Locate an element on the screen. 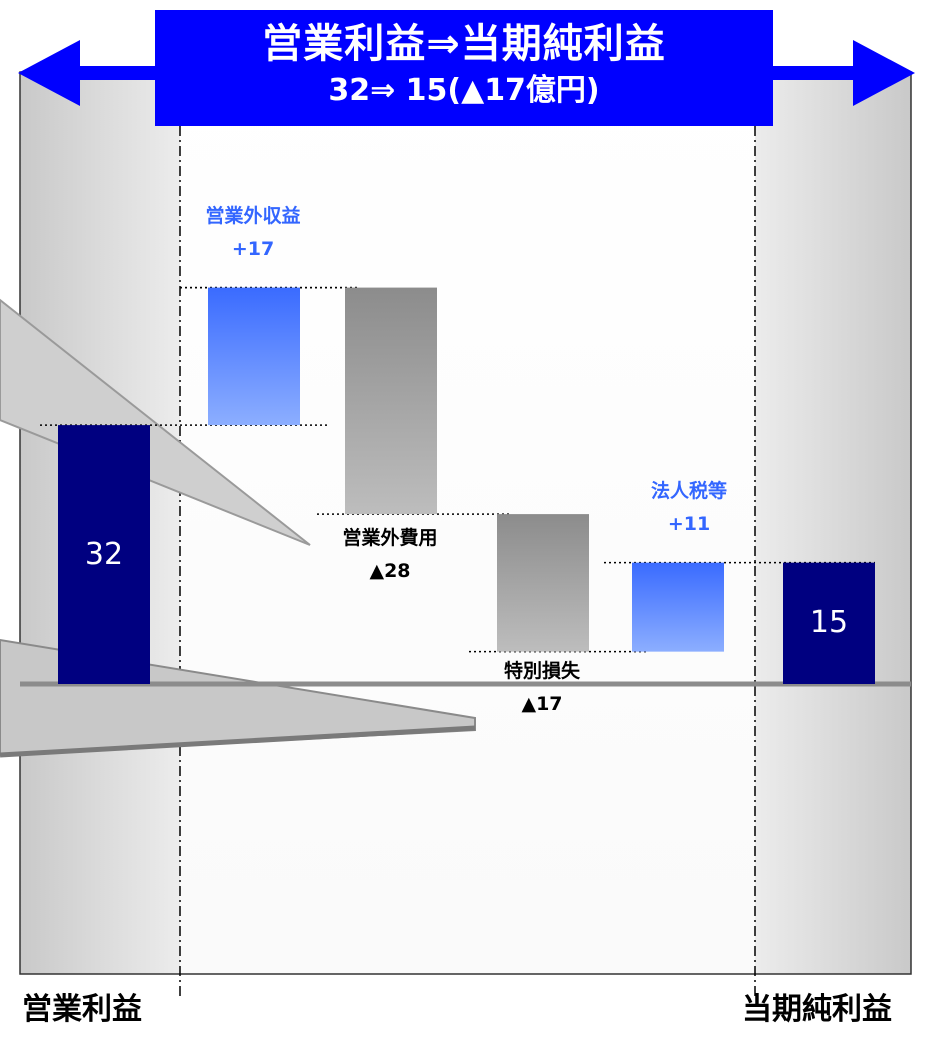 This screenshot has width=927, height=1045. callout-wedge-upper is located at coordinates (155, 422).